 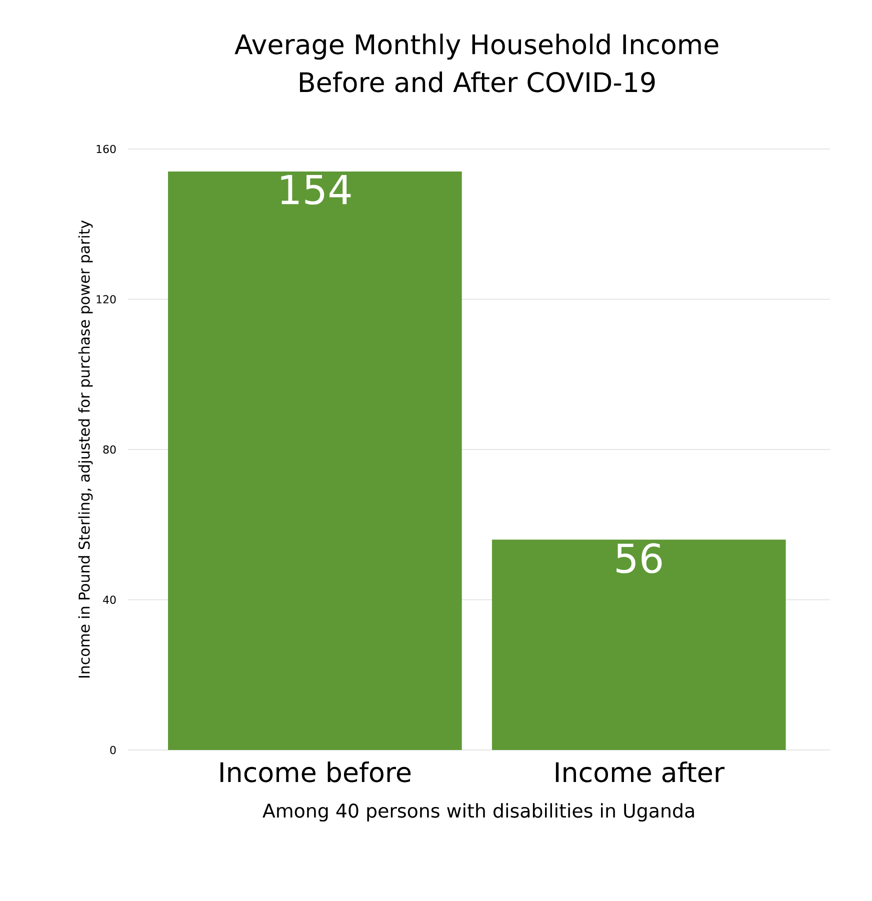 I want to click on y-tick-label: 160, so click(x=106, y=149).